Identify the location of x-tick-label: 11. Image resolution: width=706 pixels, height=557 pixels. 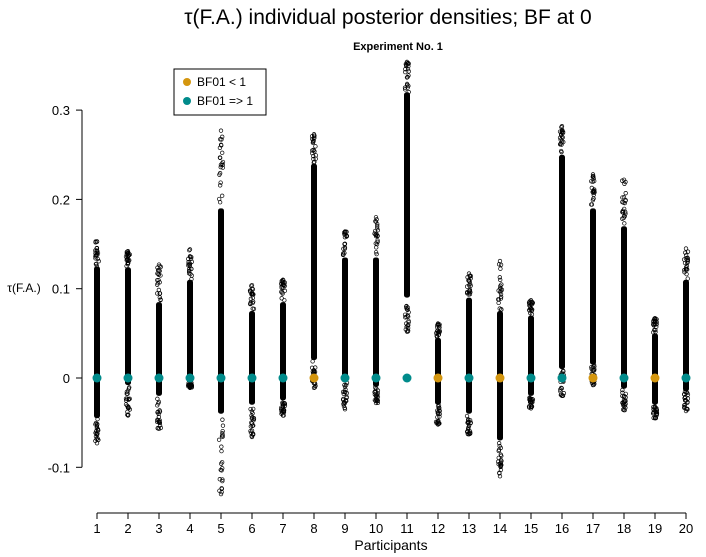
(407, 528).